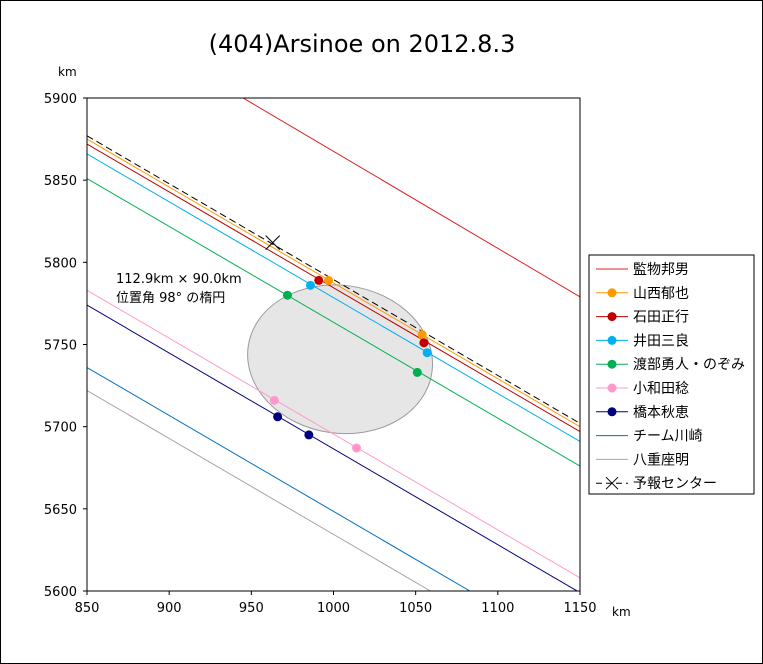  What do you see at coordinates (689, 365) in the screenshot?
I see `legend-label-4: 渡部勇人・のぞみ` at bounding box center [689, 365].